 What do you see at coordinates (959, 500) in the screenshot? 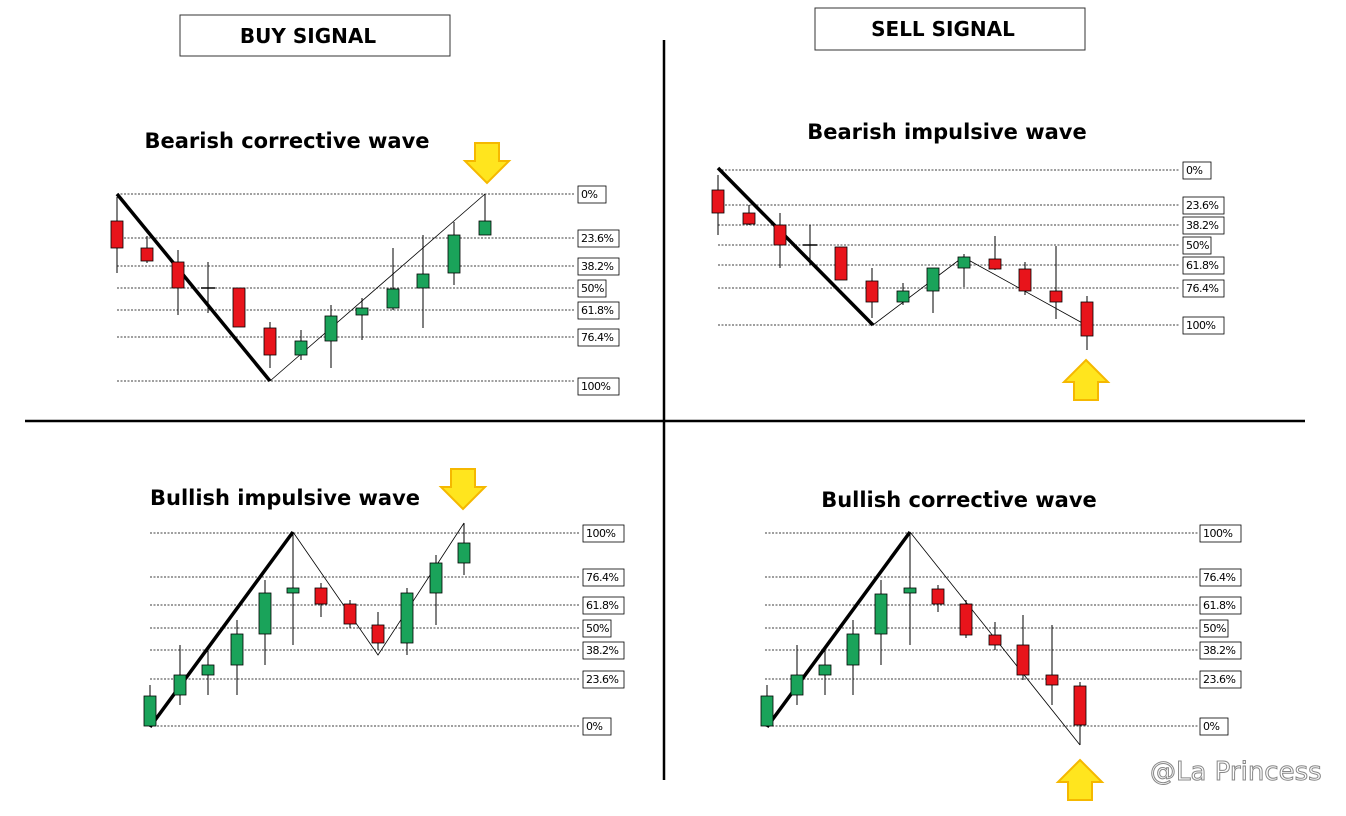
I see `panel-title: Bullish corrective wave` at bounding box center [959, 500].